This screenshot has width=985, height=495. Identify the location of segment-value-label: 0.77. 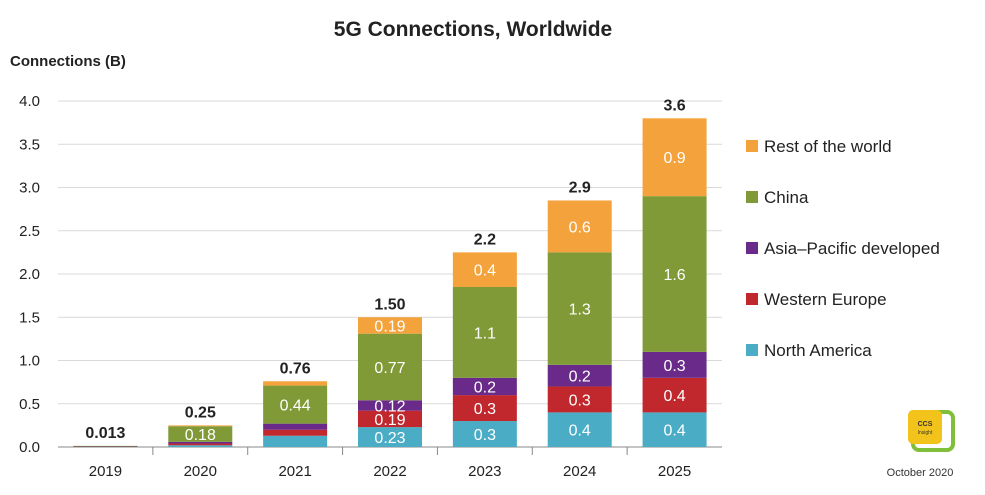
(389, 368).